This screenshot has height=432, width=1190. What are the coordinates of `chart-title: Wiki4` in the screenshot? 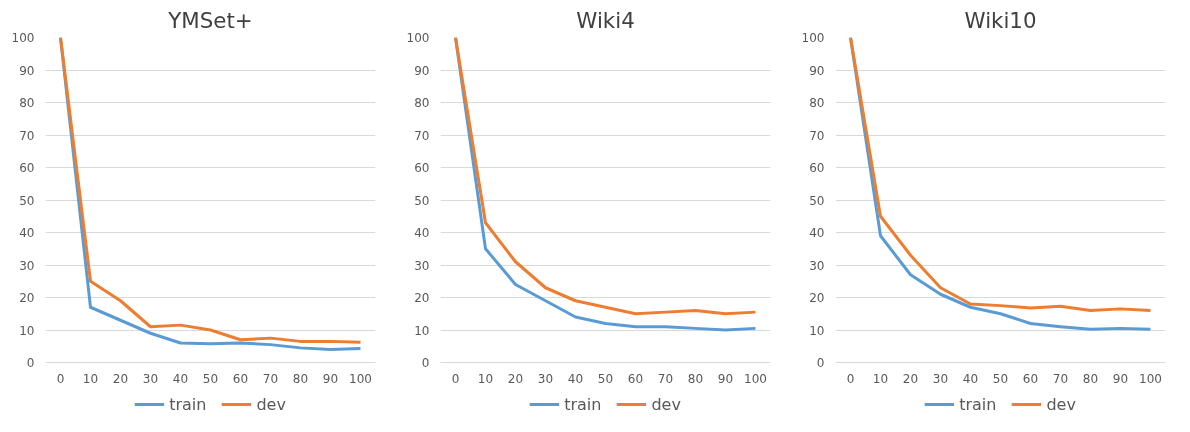 It's located at (605, 20).